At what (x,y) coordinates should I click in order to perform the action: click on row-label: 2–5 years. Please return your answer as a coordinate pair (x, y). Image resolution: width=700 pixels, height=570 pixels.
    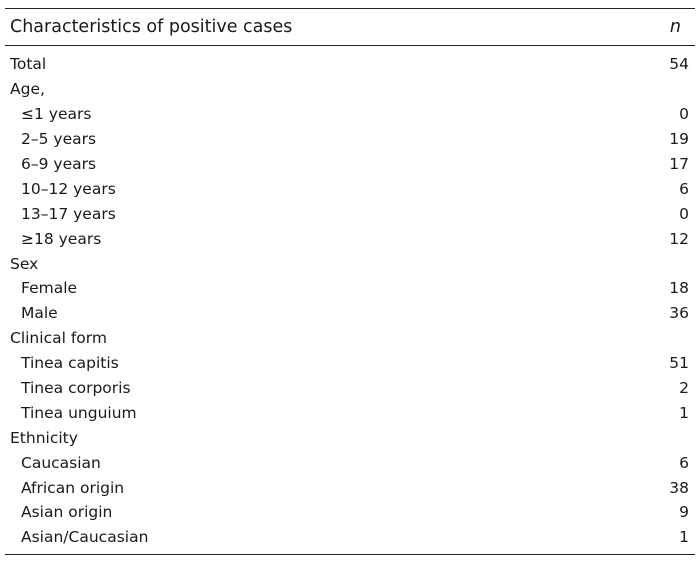
    Looking at the image, I should click on (59, 139).